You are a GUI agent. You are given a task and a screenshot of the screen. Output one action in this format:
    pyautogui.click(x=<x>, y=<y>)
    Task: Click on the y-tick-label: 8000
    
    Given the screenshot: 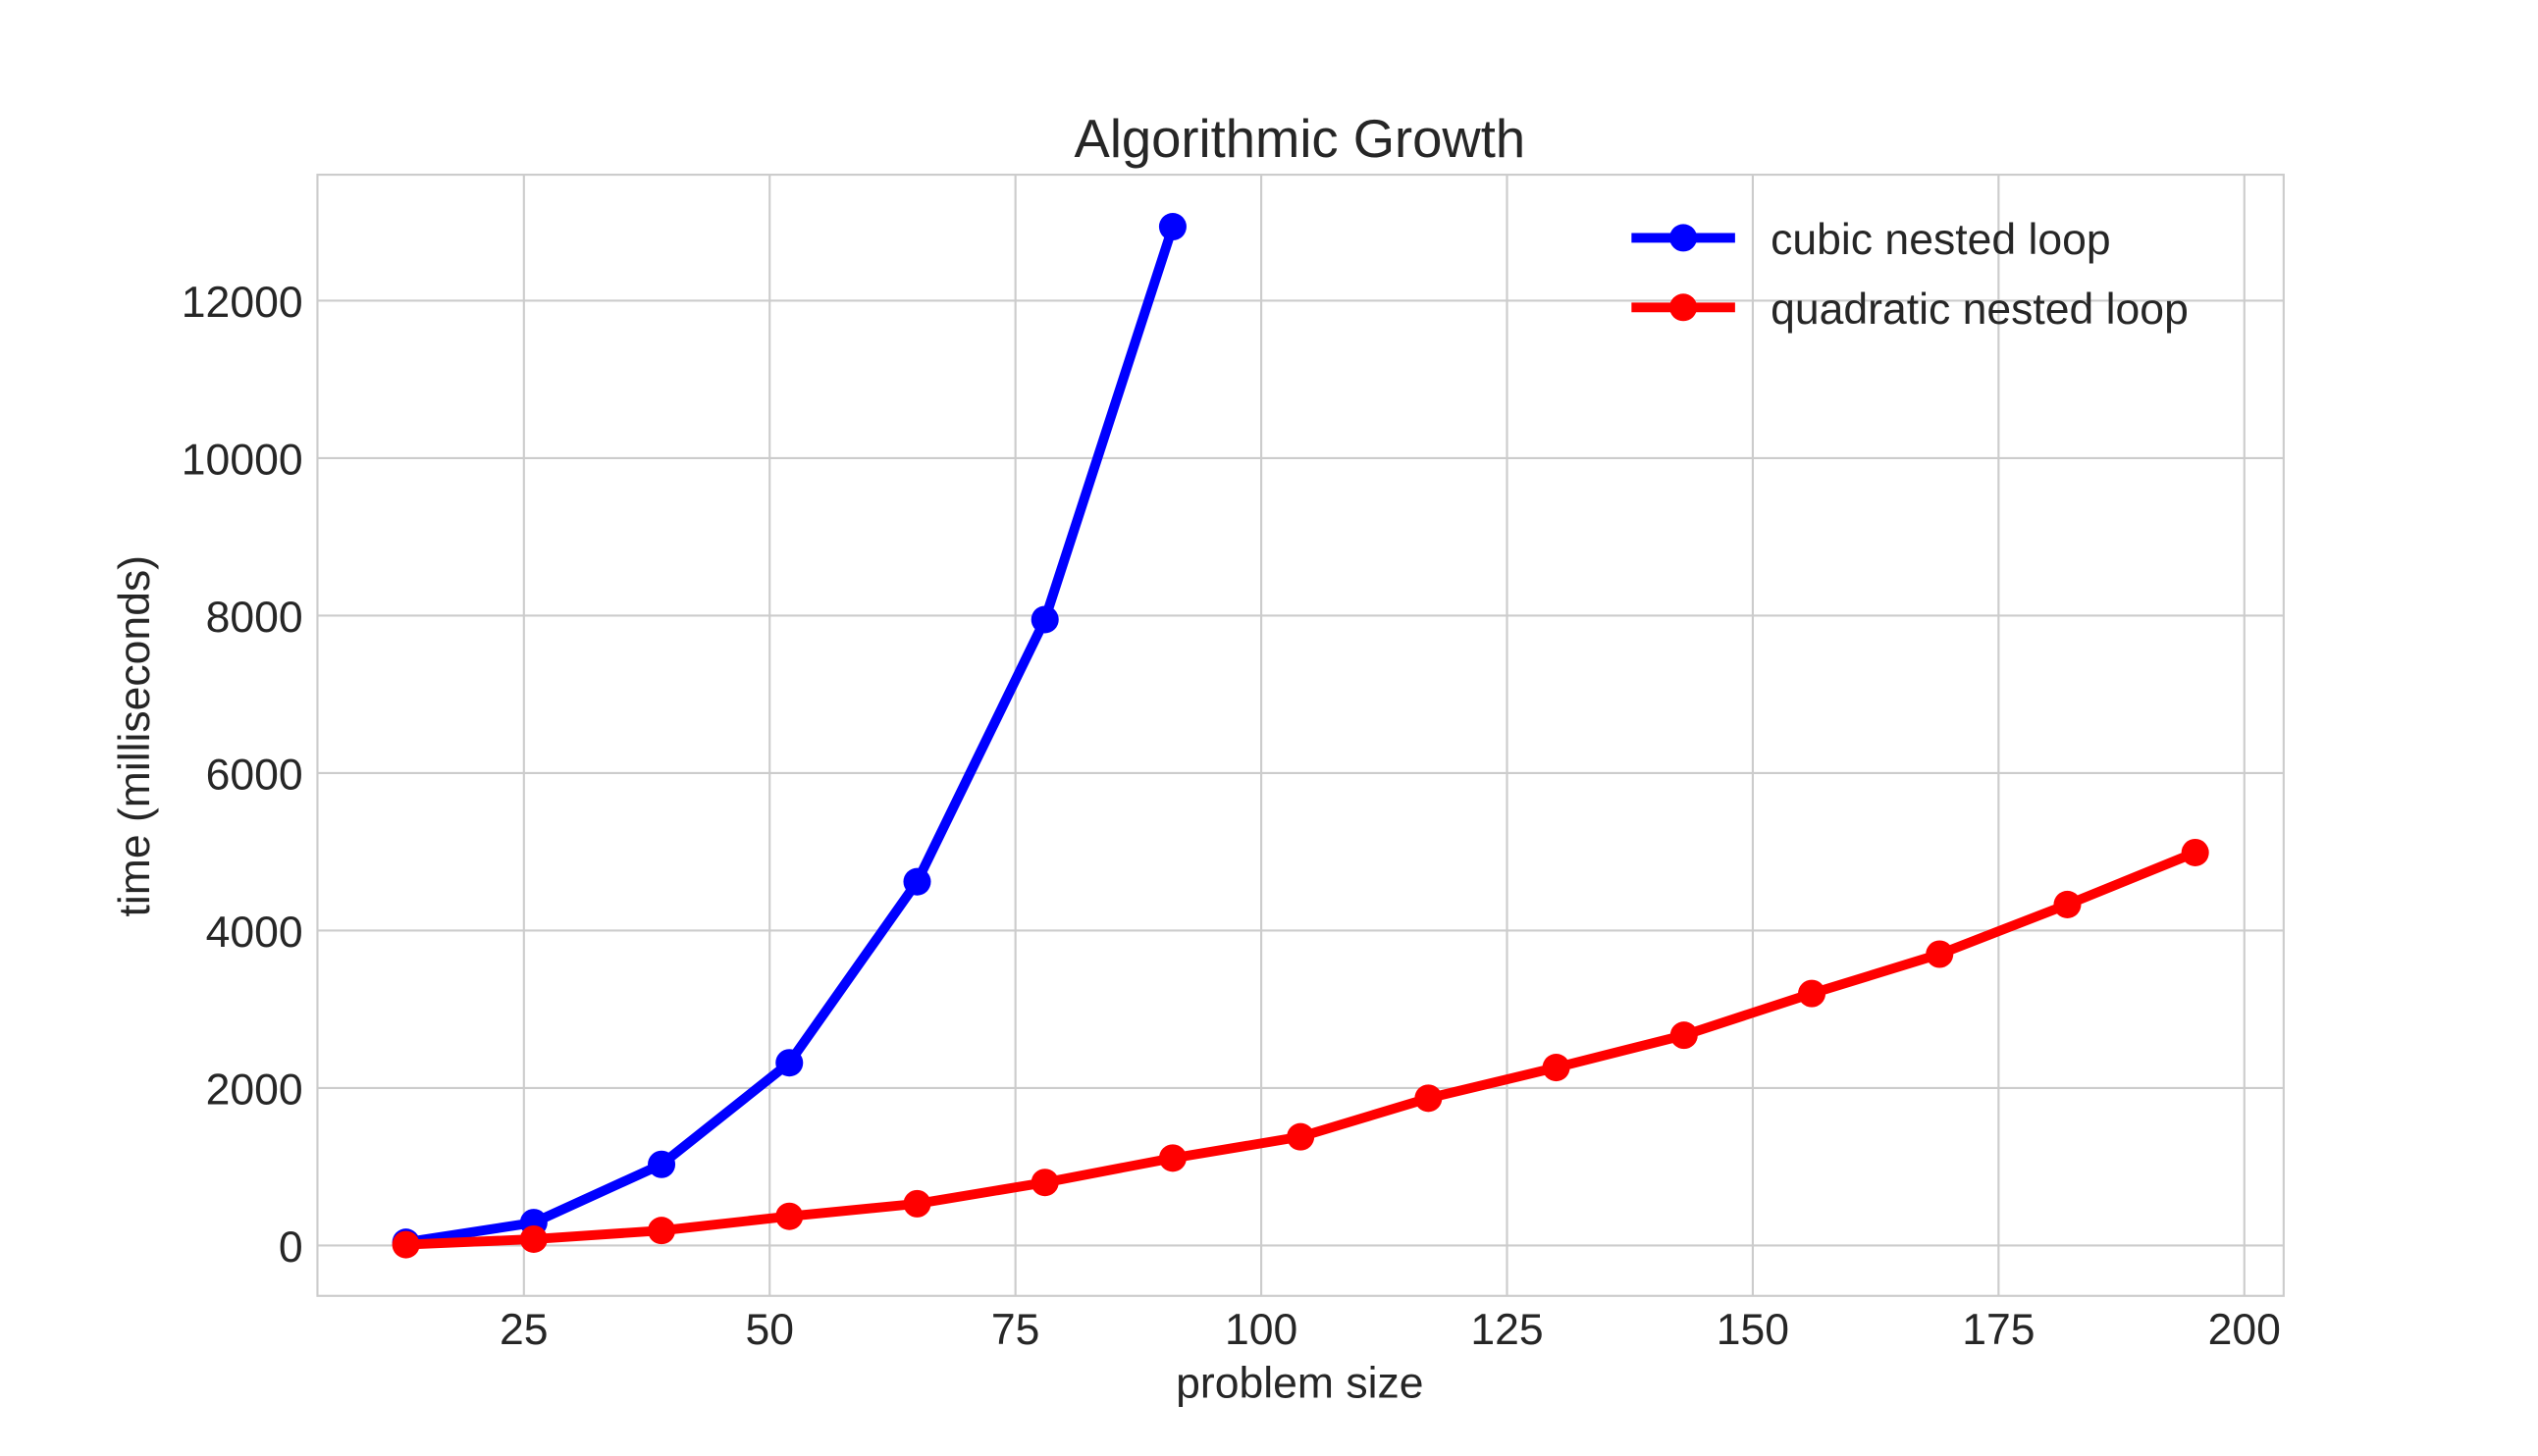 What is the action you would take?
    pyautogui.click(x=254, y=618)
    